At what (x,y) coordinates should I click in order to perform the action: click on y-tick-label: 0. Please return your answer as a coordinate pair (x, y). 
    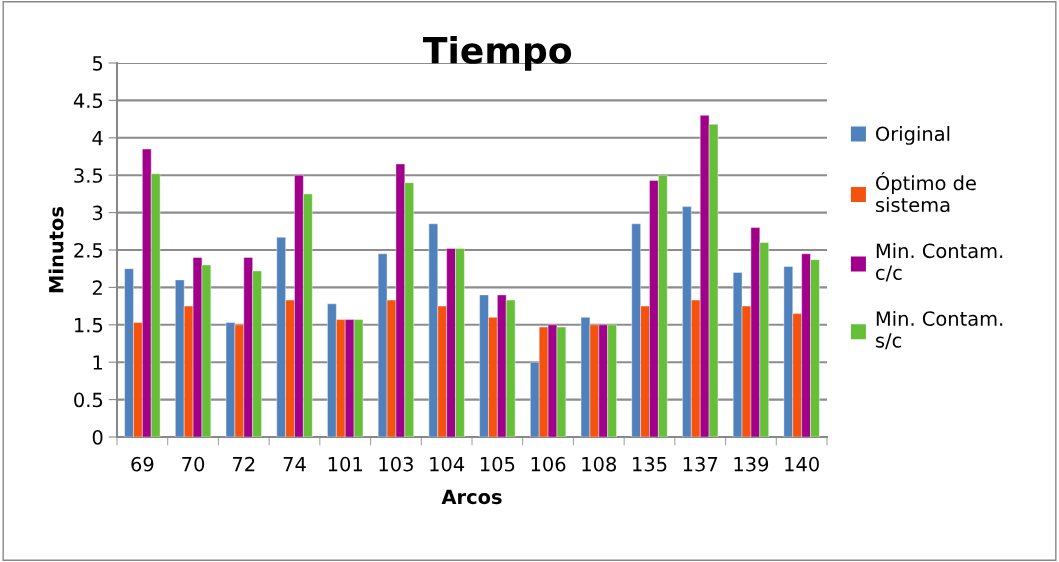
    Looking at the image, I should click on (97, 437).